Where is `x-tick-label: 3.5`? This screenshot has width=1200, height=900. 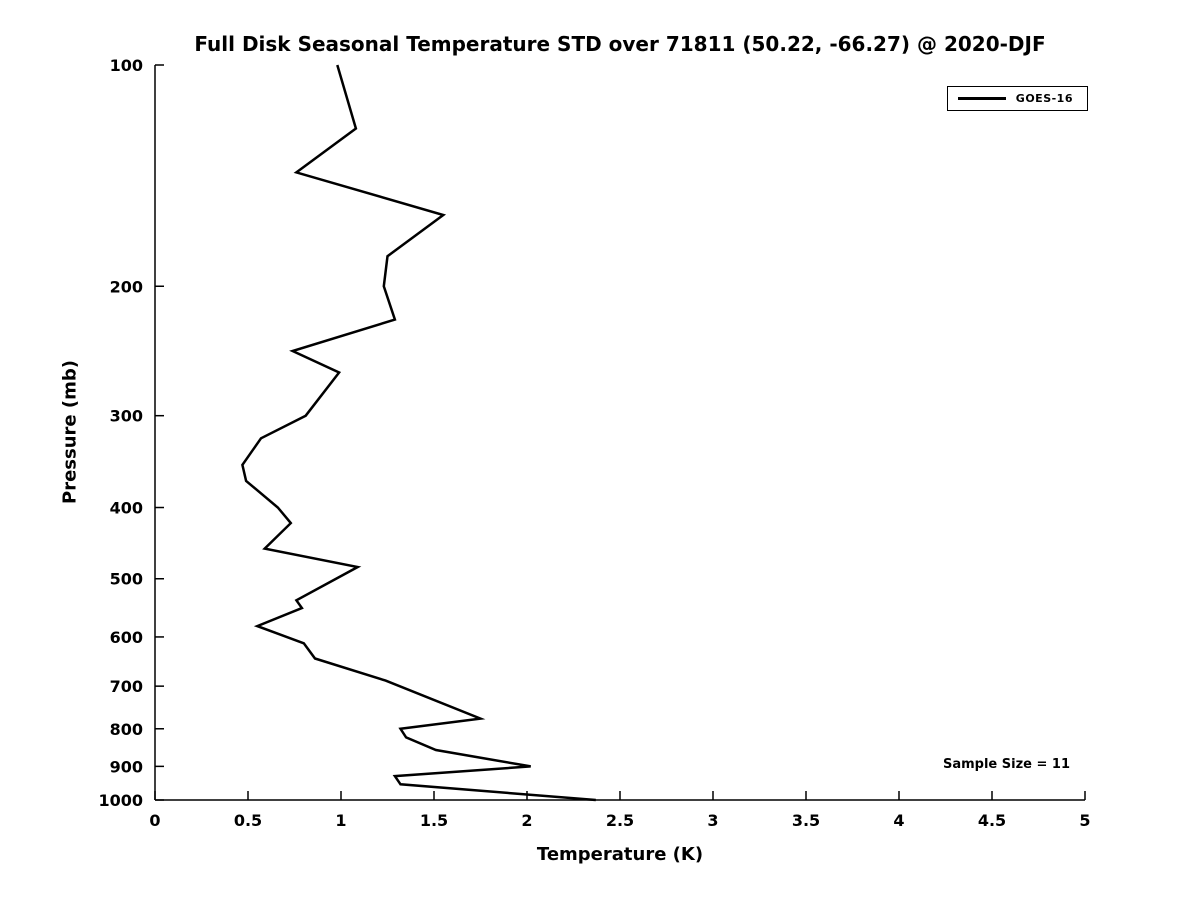
x-tick-label: 3.5 is located at coordinates (806, 820).